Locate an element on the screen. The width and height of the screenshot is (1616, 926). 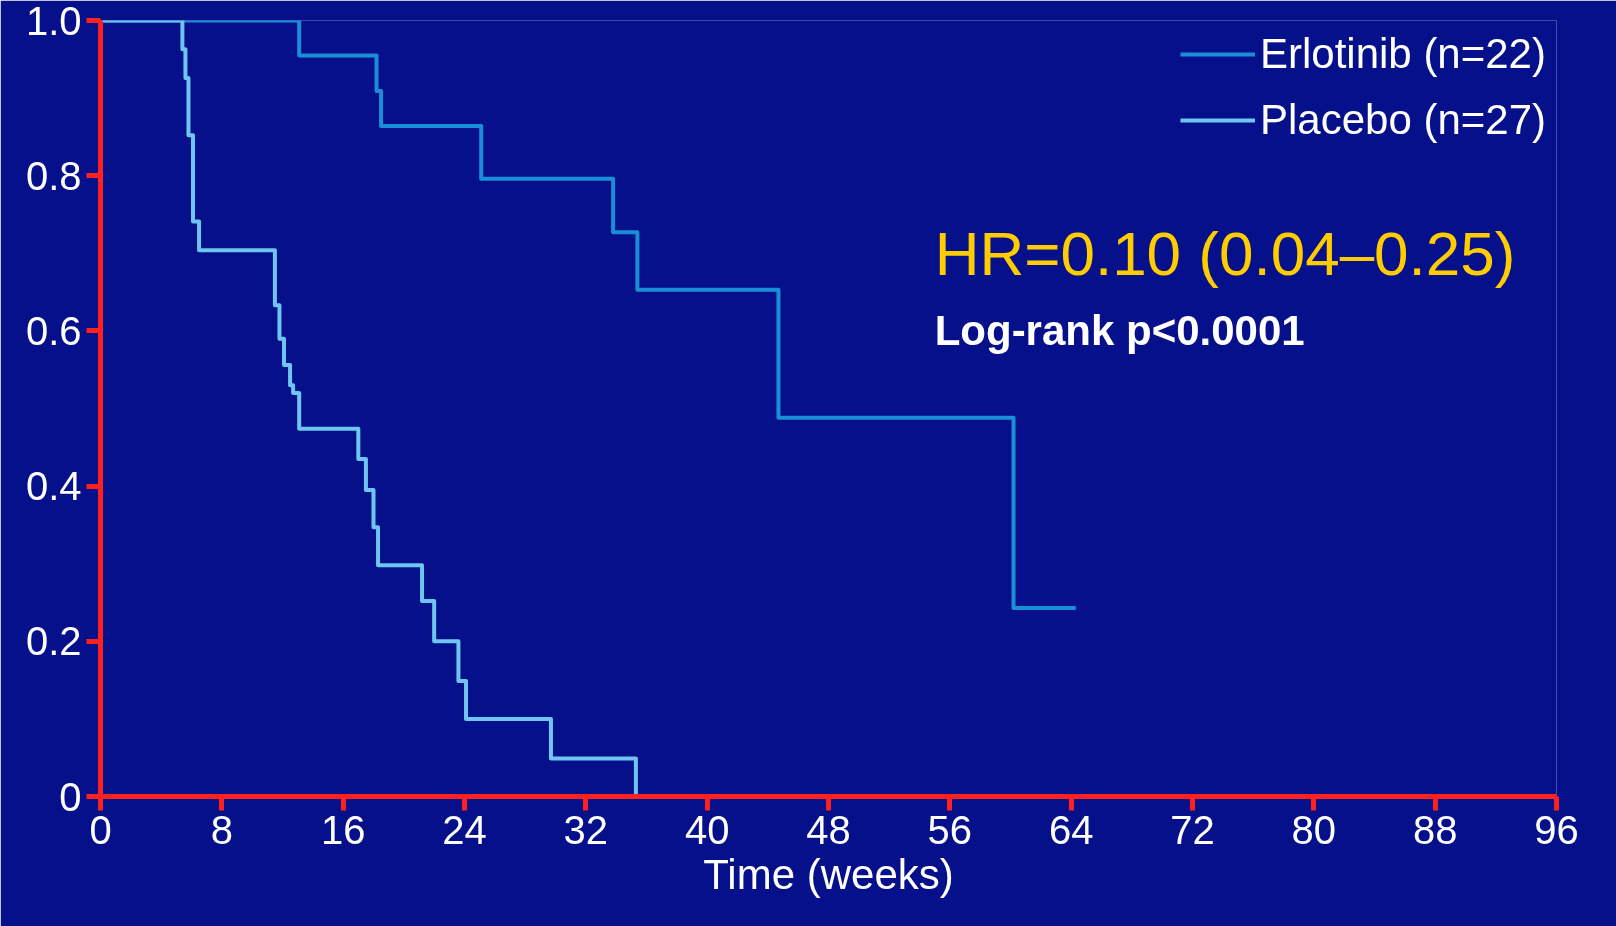
x-tick-label: 32 is located at coordinates (586, 829).